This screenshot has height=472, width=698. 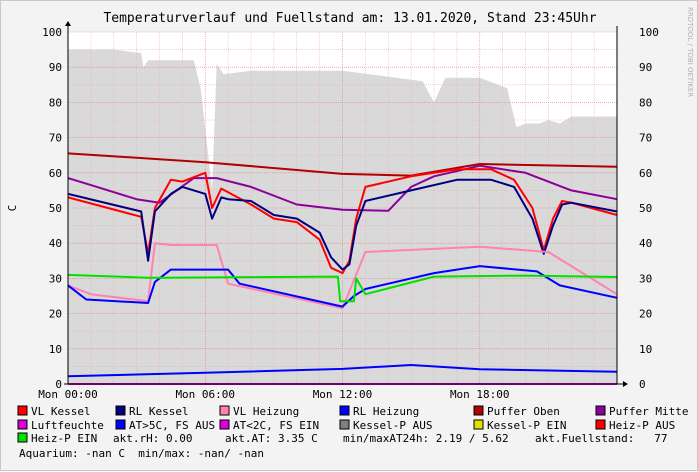 What do you see at coordinates (55, 138) in the screenshot?
I see `y-tick-label-left: 70` at bounding box center [55, 138].